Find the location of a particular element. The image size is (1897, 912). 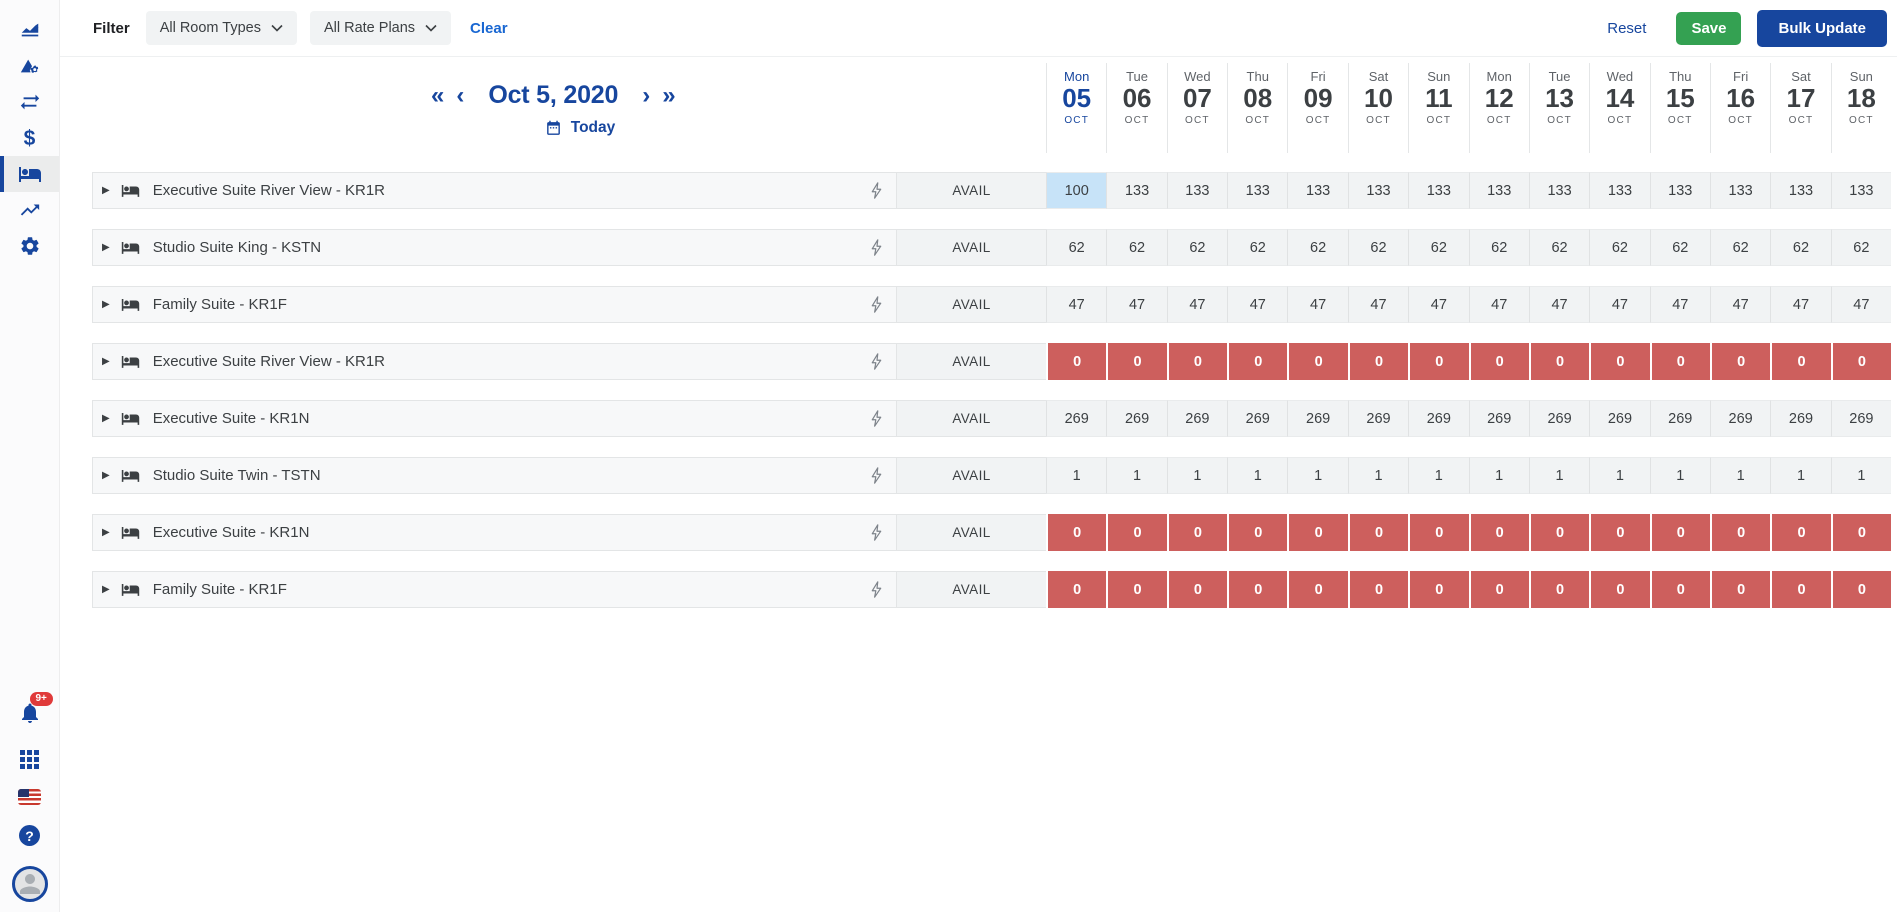

next-day-arrow: › is located at coordinates (646, 95).